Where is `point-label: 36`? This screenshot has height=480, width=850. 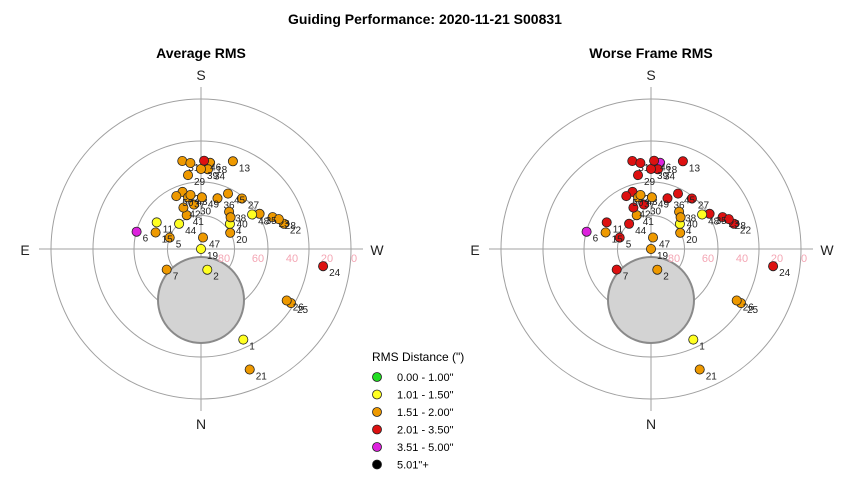
point-label: 36 is located at coordinates (230, 205).